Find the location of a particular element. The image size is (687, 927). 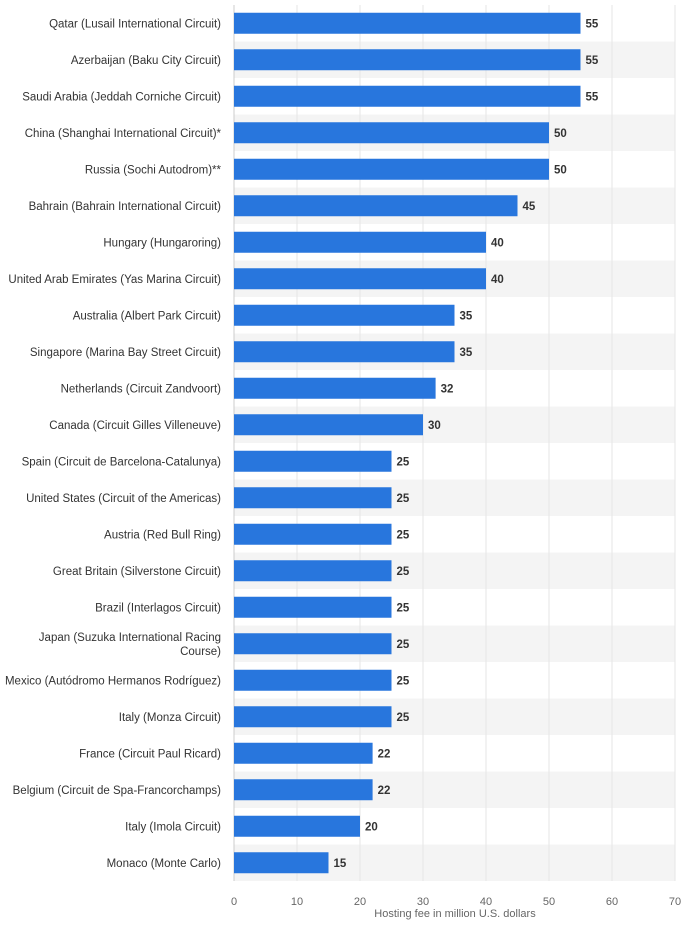

x-tick-label: 20 is located at coordinates (360, 902).